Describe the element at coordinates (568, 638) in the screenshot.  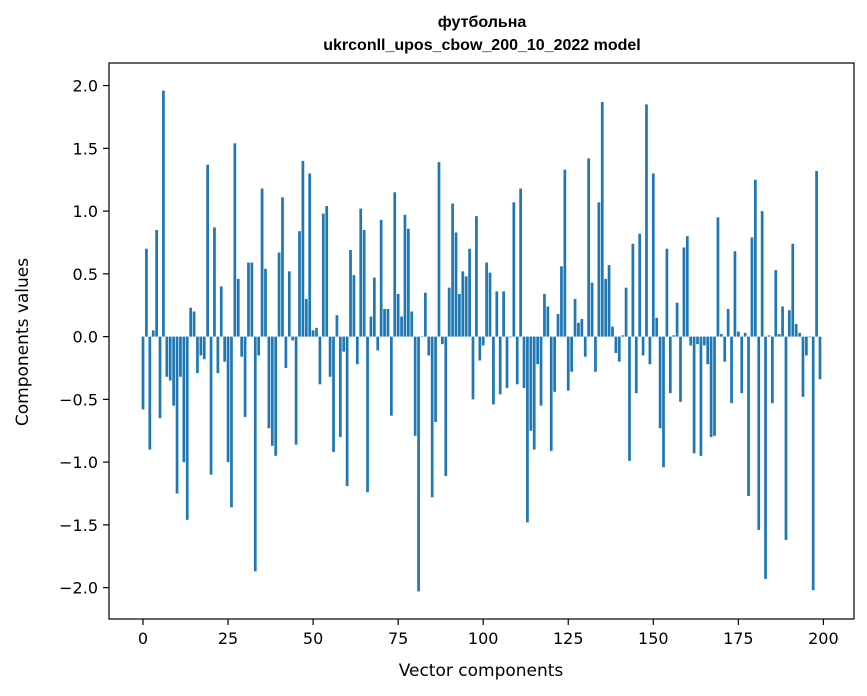
I see `x-tick-label: 125` at that location.